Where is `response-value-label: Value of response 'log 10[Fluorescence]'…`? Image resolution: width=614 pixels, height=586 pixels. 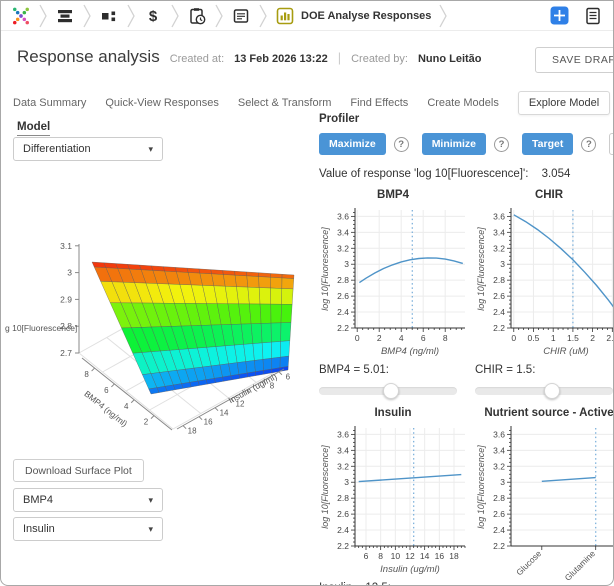
response-value-label: Value of response 'log 10[Fluorescence]'… is located at coordinates (424, 174).